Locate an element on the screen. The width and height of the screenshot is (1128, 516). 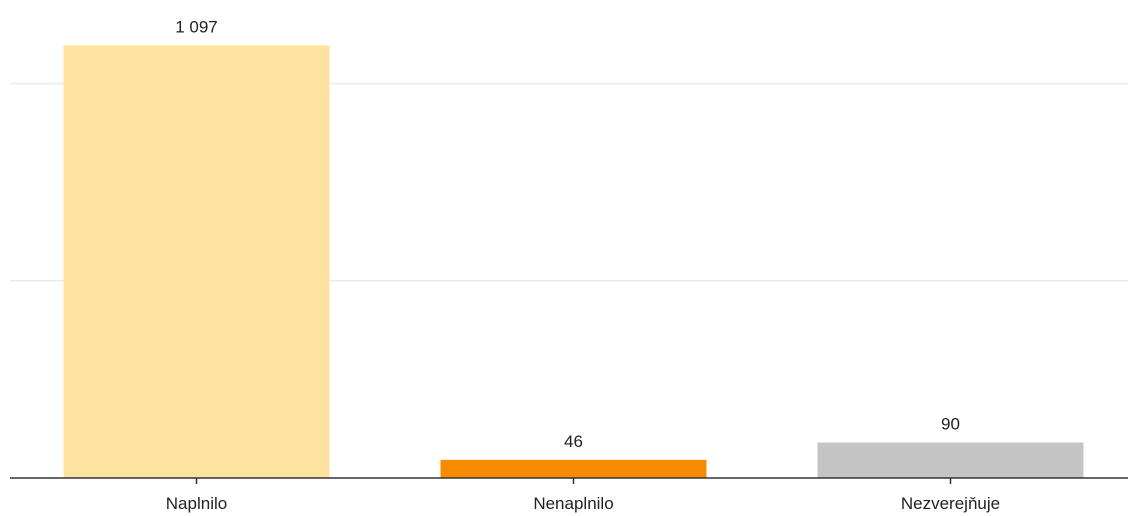
tick-label-nenaplnilo: Nenaplnilo is located at coordinates (573, 503).